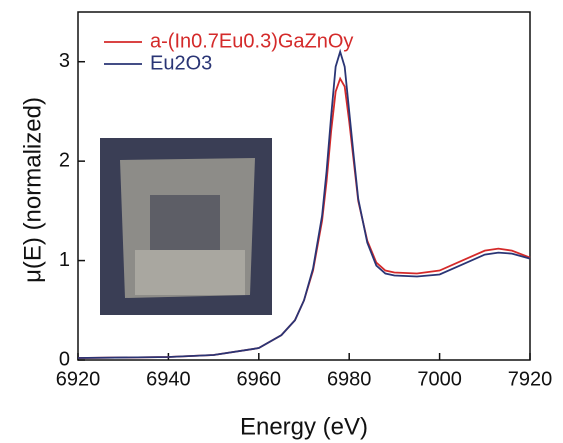 The image size is (563, 443). What do you see at coordinates (64, 359) in the screenshot?
I see `y-tick-label: 0` at bounding box center [64, 359].